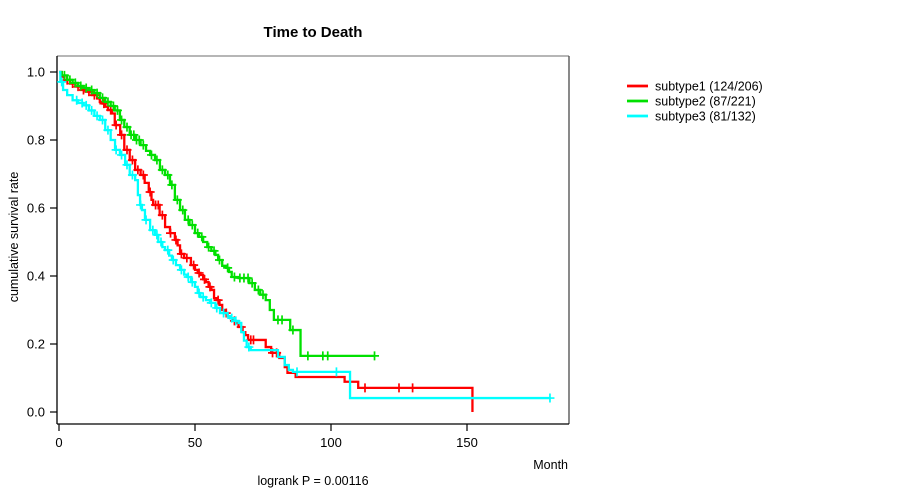 This screenshot has height=500, width=900. I want to click on footnote-logrank-p: logrank P = 0.00116, so click(313, 481).